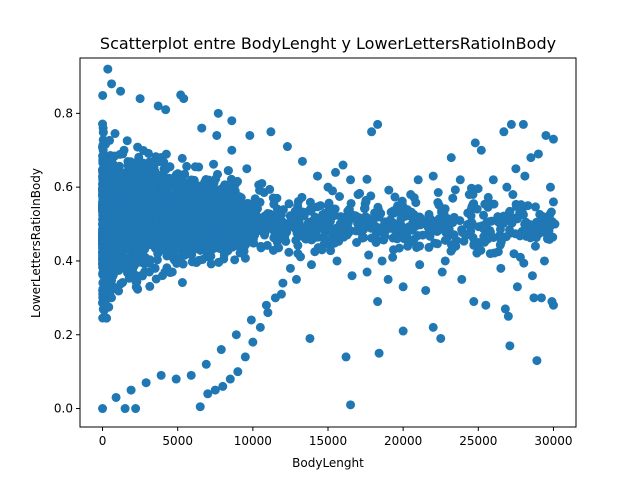 The height and width of the screenshot is (480, 640). Describe the element at coordinates (328, 441) in the screenshot. I see `x-tick-label: 15000` at that location.